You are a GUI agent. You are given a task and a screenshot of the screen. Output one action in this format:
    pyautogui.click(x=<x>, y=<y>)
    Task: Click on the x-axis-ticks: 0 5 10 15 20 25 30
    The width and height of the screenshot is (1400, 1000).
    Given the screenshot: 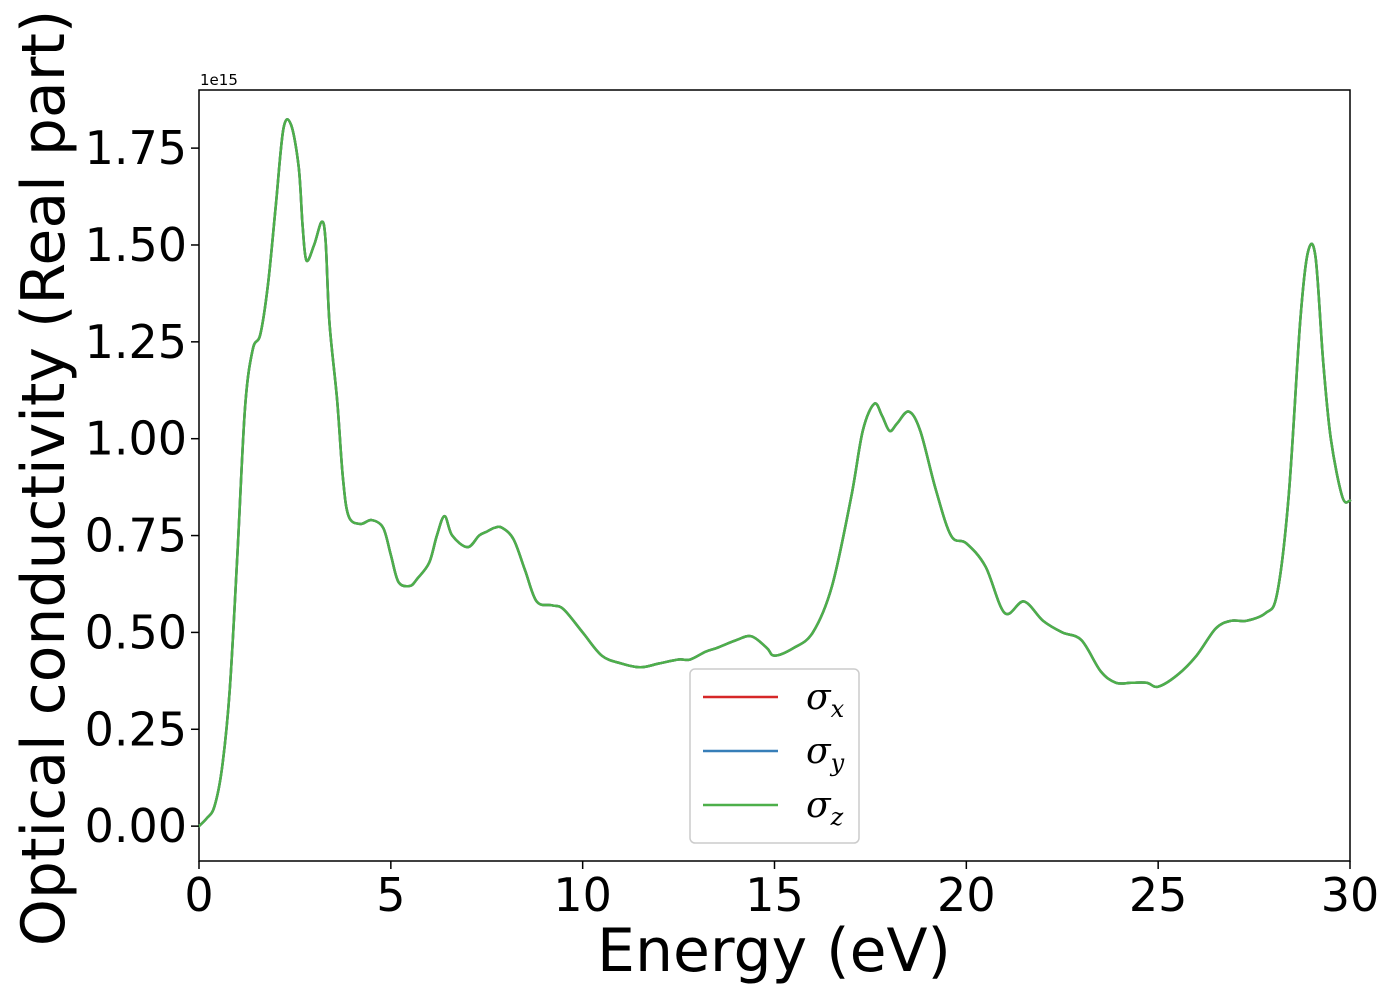 What is the action you would take?
    pyautogui.click(x=781, y=891)
    